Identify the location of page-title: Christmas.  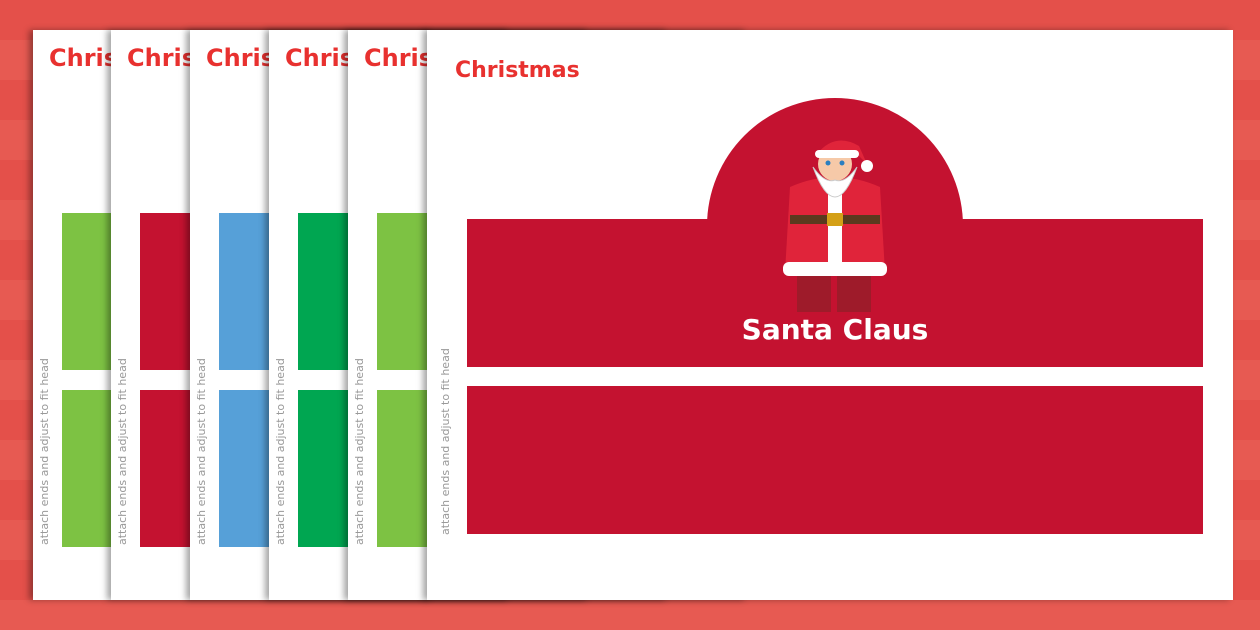
(517, 70).